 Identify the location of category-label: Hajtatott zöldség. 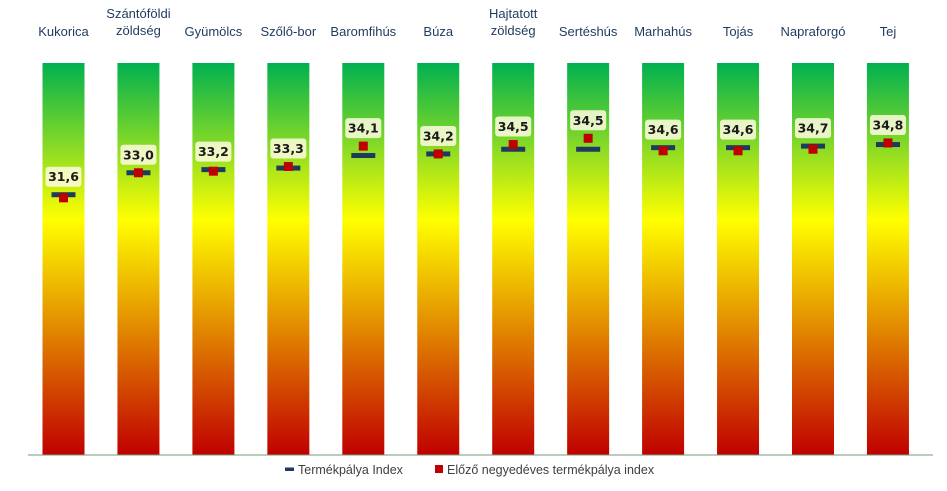
(513, 22).